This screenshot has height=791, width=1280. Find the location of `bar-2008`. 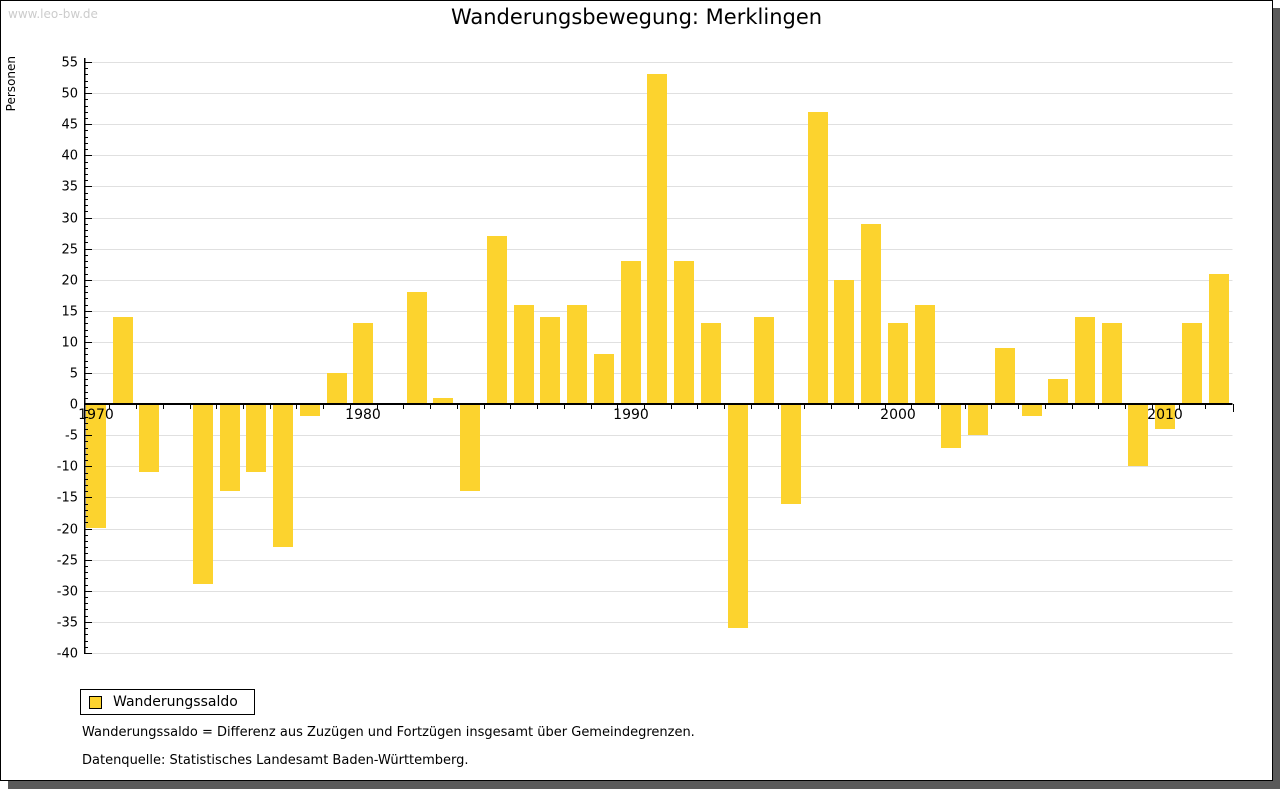

bar-2008 is located at coordinates (1112, 363).